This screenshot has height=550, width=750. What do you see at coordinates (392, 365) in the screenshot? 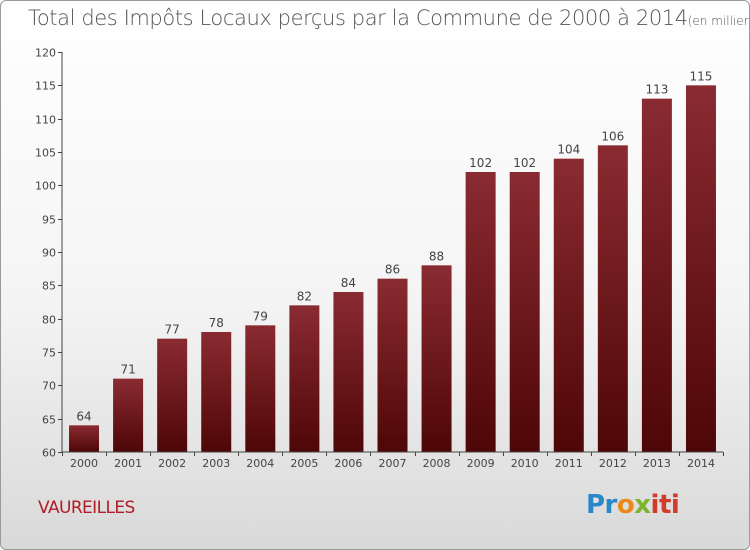
I see `bar-2007` at bounding box center [392, 365].